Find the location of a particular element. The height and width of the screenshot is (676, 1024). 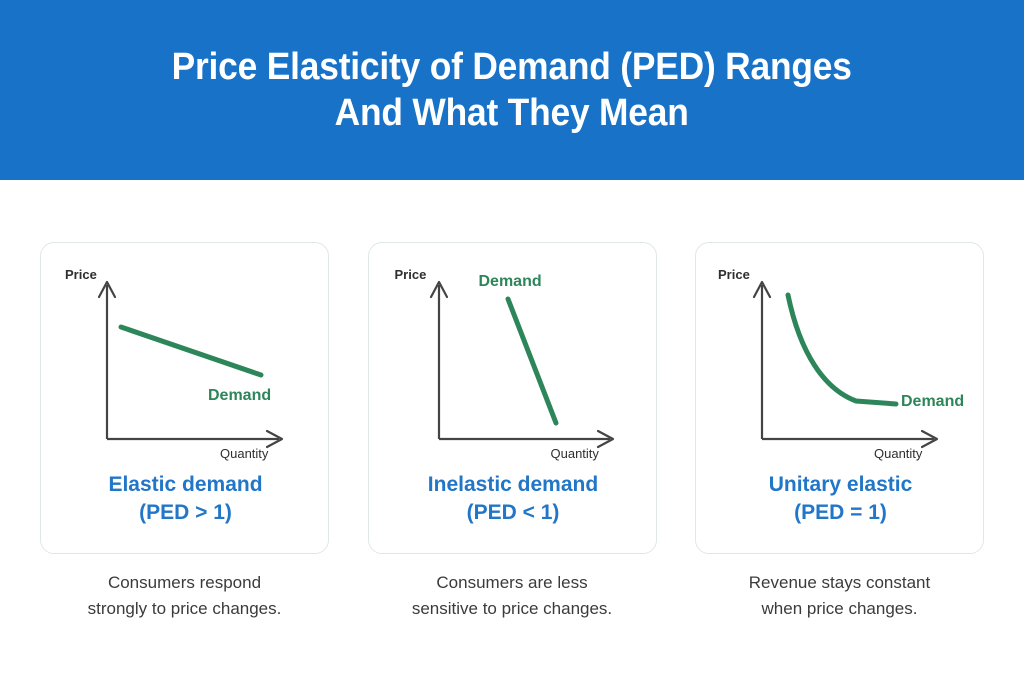

chart-inelastic-demand: Price Quantity Demand is located at coordinates (513, 355).